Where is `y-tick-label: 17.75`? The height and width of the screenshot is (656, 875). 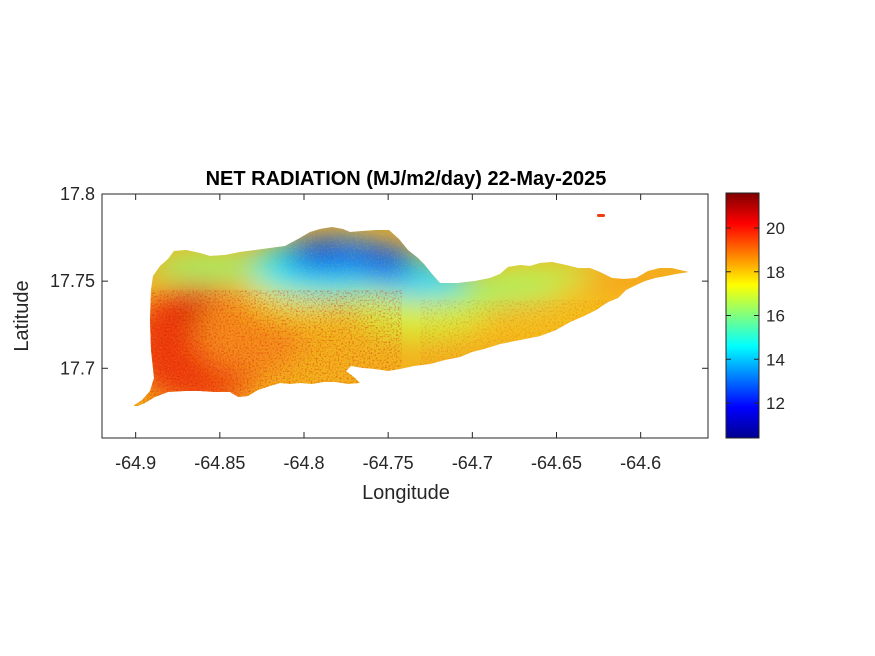
y-tick-label: 17.75 is located at coordinates (72, 281).